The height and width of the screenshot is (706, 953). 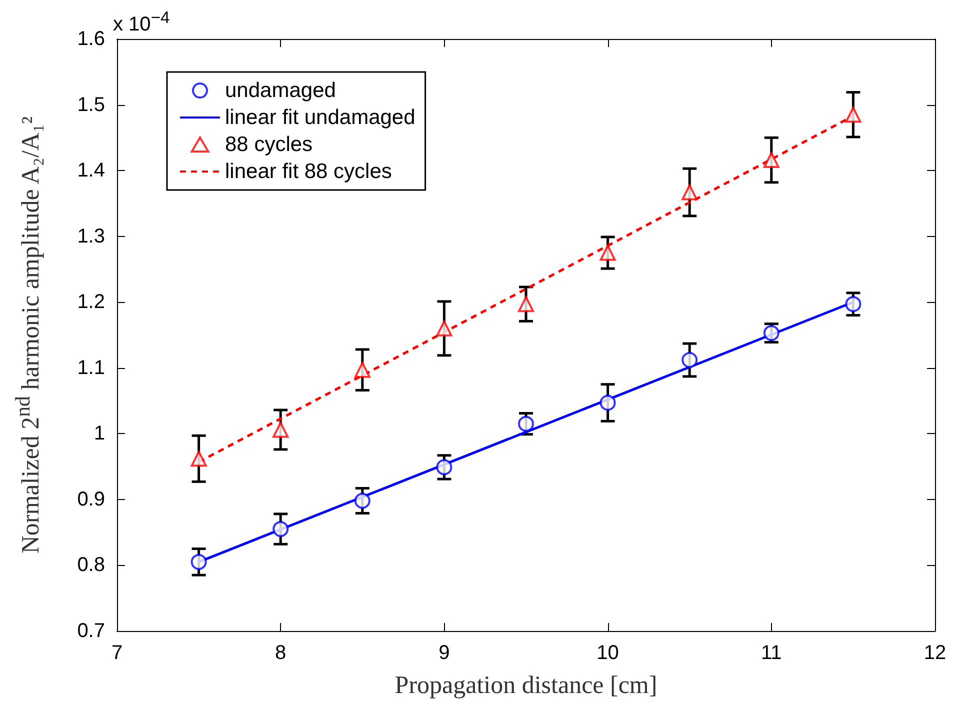 What do you see at coordinates (91, 105) in the screenshot?
I see `y-tick-label: 1.5` at bounding box center [91, 105].